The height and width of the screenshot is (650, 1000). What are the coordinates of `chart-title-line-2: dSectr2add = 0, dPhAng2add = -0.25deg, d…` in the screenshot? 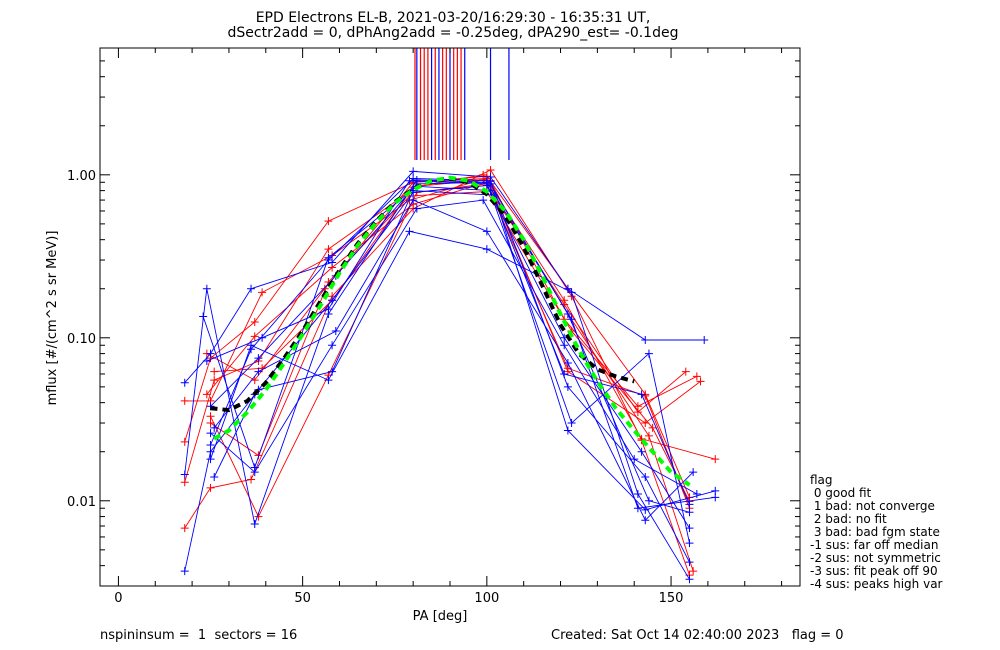 It's located at (453, 33).